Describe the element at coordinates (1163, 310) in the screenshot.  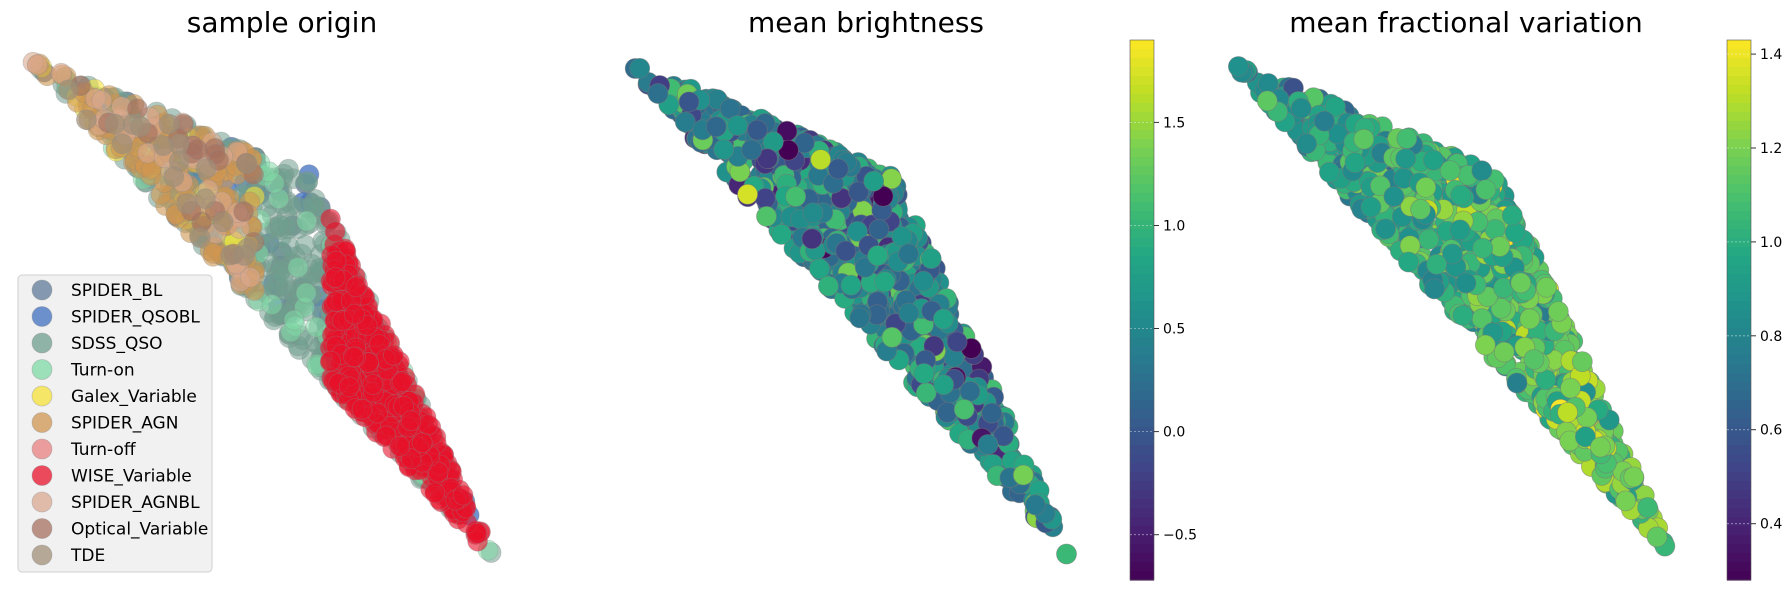
I see `colorbar-mean-brightness: −0.5 0.0 0.5 1.0 1.5` at that location.